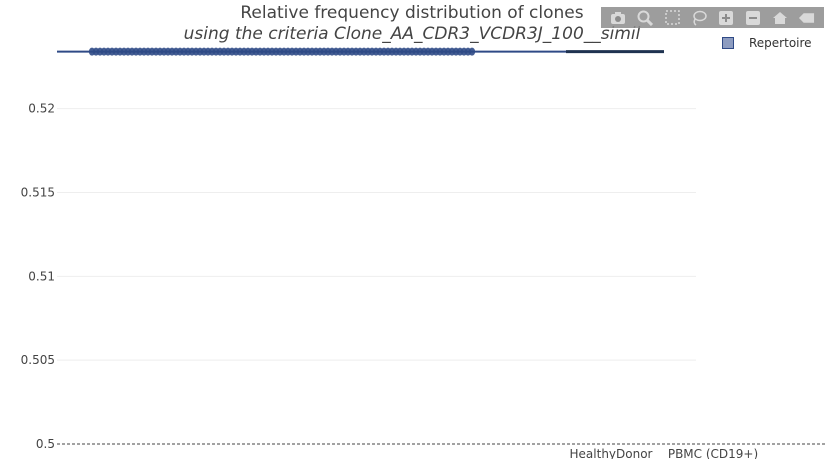 The image size is (839, 459). What do you see at coordinates (41, 276) in the screenshot?
I see `y-tick-label: 0.51` at bounding box center [41, 276].